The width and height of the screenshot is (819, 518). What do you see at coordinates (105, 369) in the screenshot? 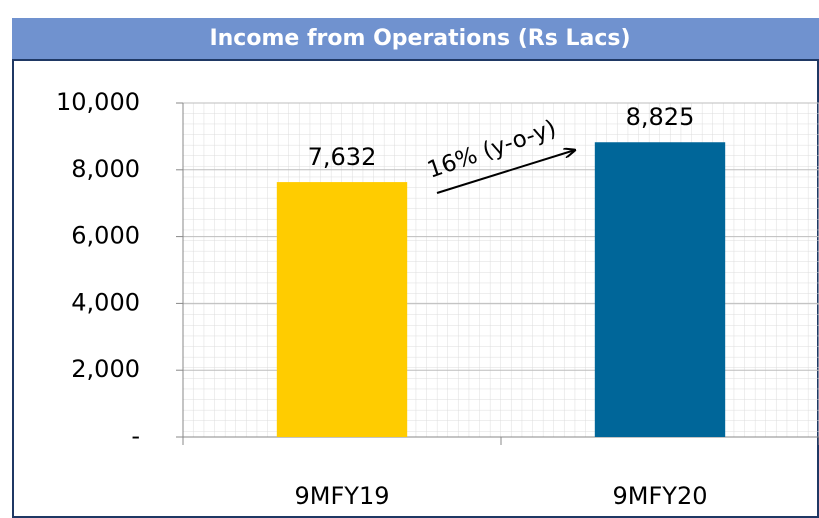
I see `y-tick-label: 2,000` at bounding box center [105, 369].